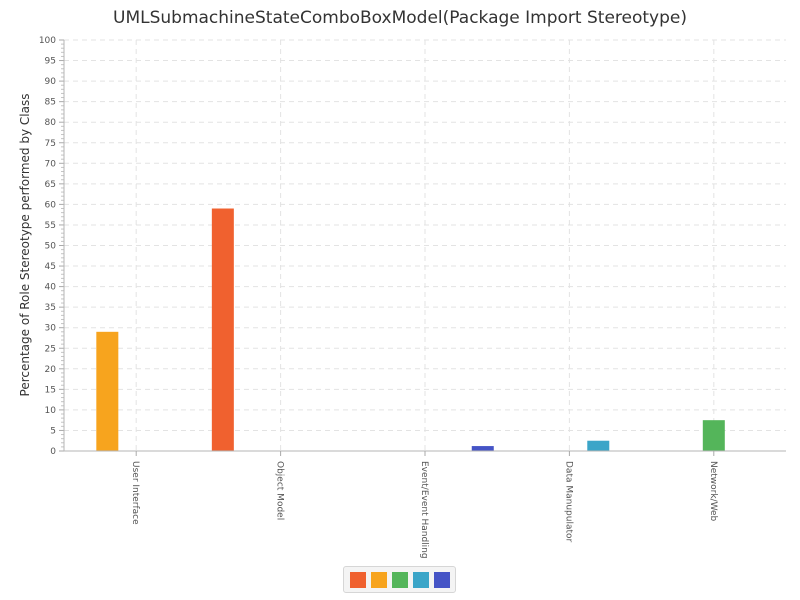  Describe the element at coordinates (135, 493) in the screenshot. I see `x-category-label: User Interface` at that location.